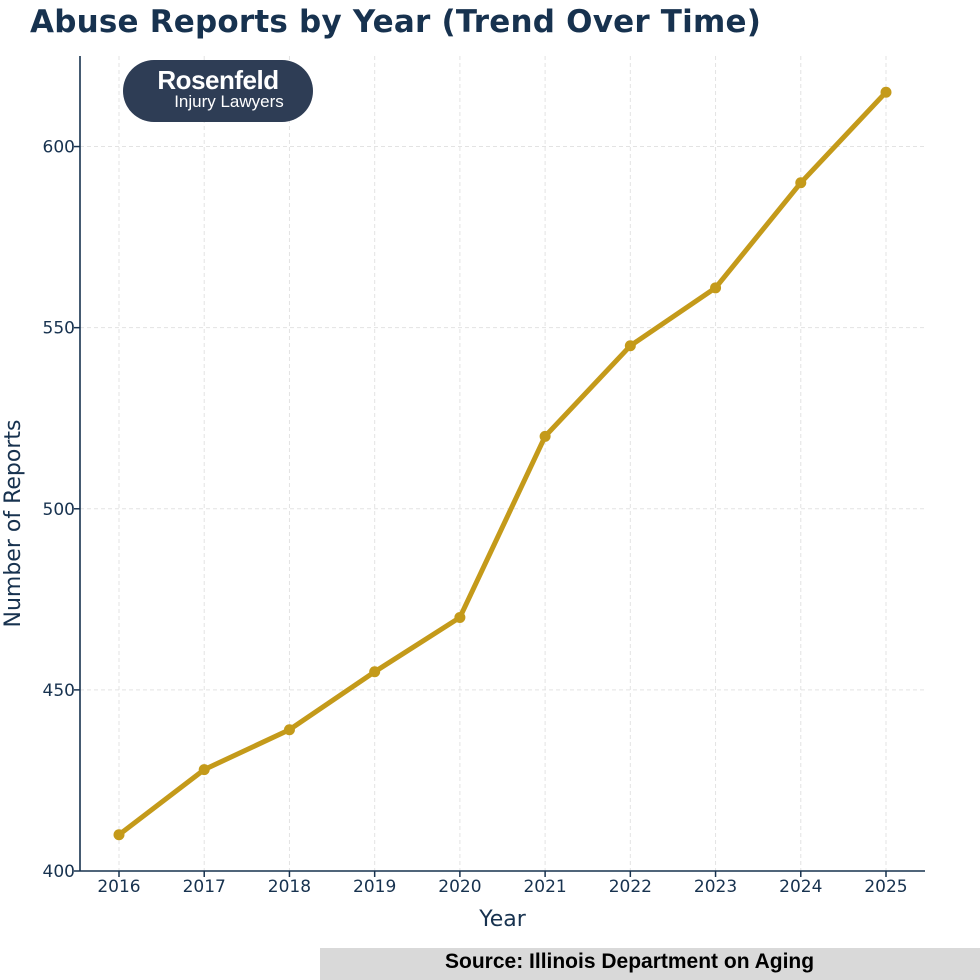 The width and height of the screenshot is (980, 980). What do you see at coordinates (502, 919) in the screenshot?
I see `x-axis-title: Year` at bounding box center [502, 919].